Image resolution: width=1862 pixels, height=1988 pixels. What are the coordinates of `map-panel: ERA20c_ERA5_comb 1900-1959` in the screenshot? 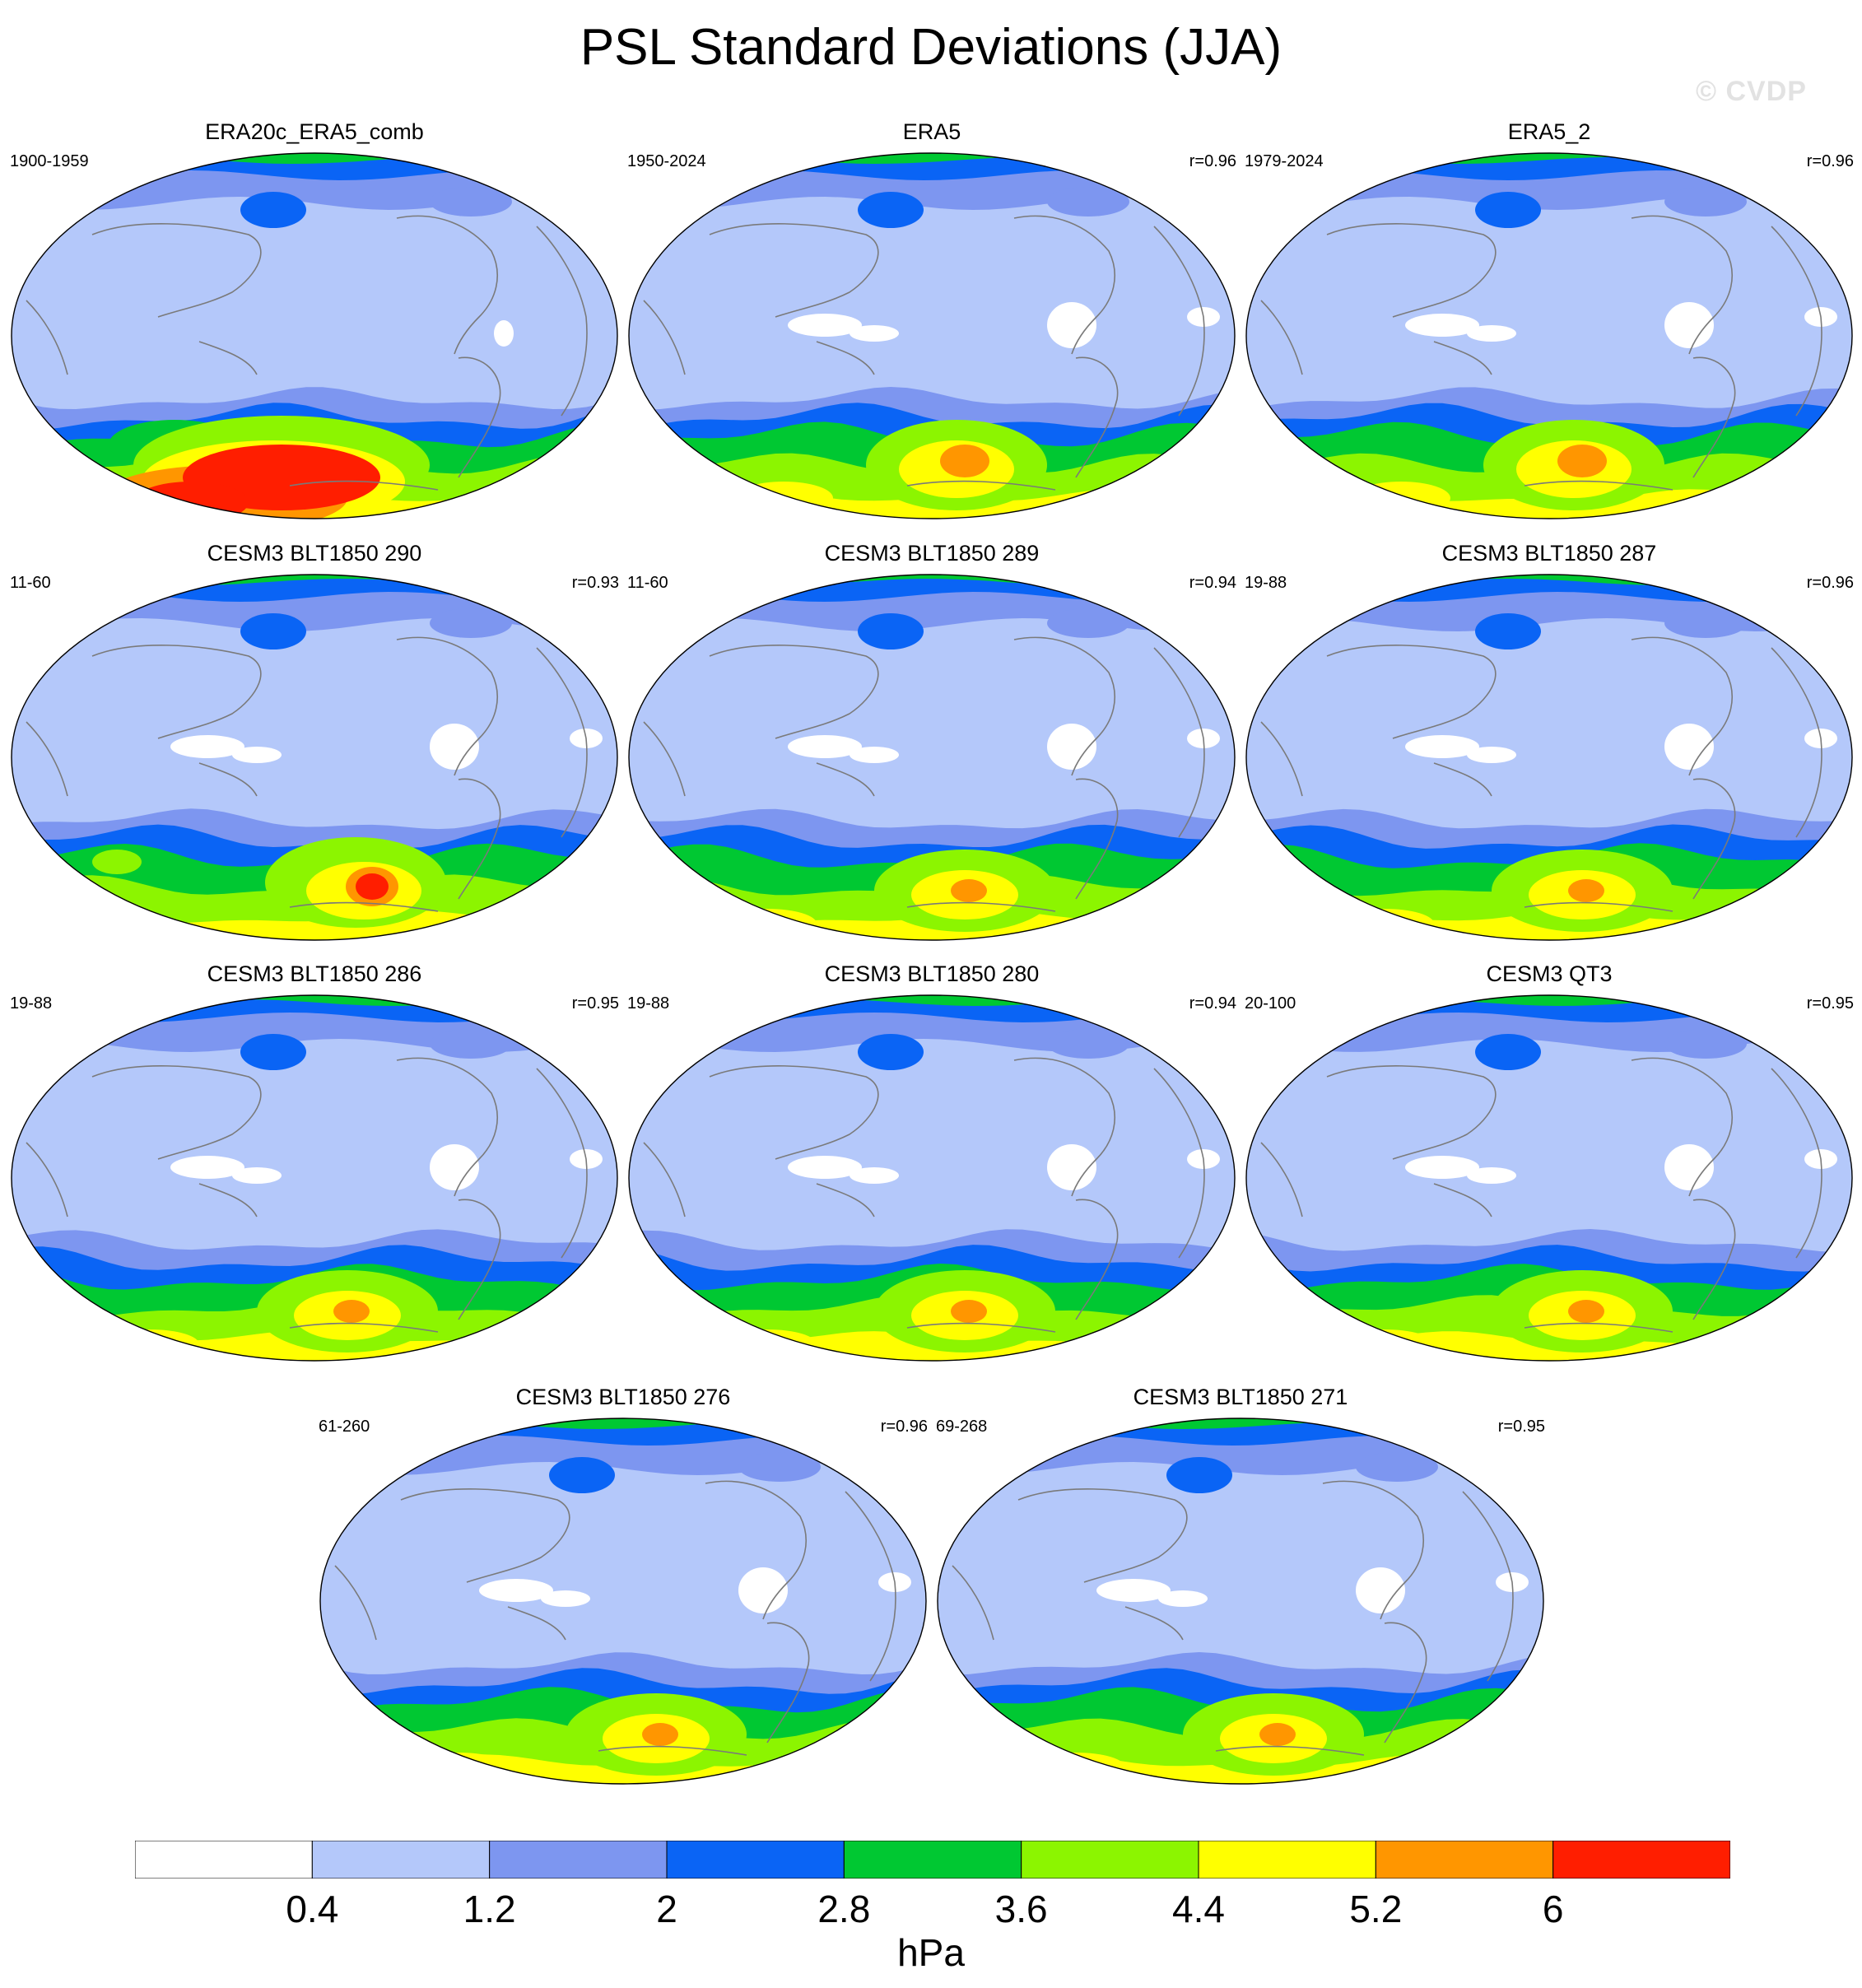 It's located at (314, 319).